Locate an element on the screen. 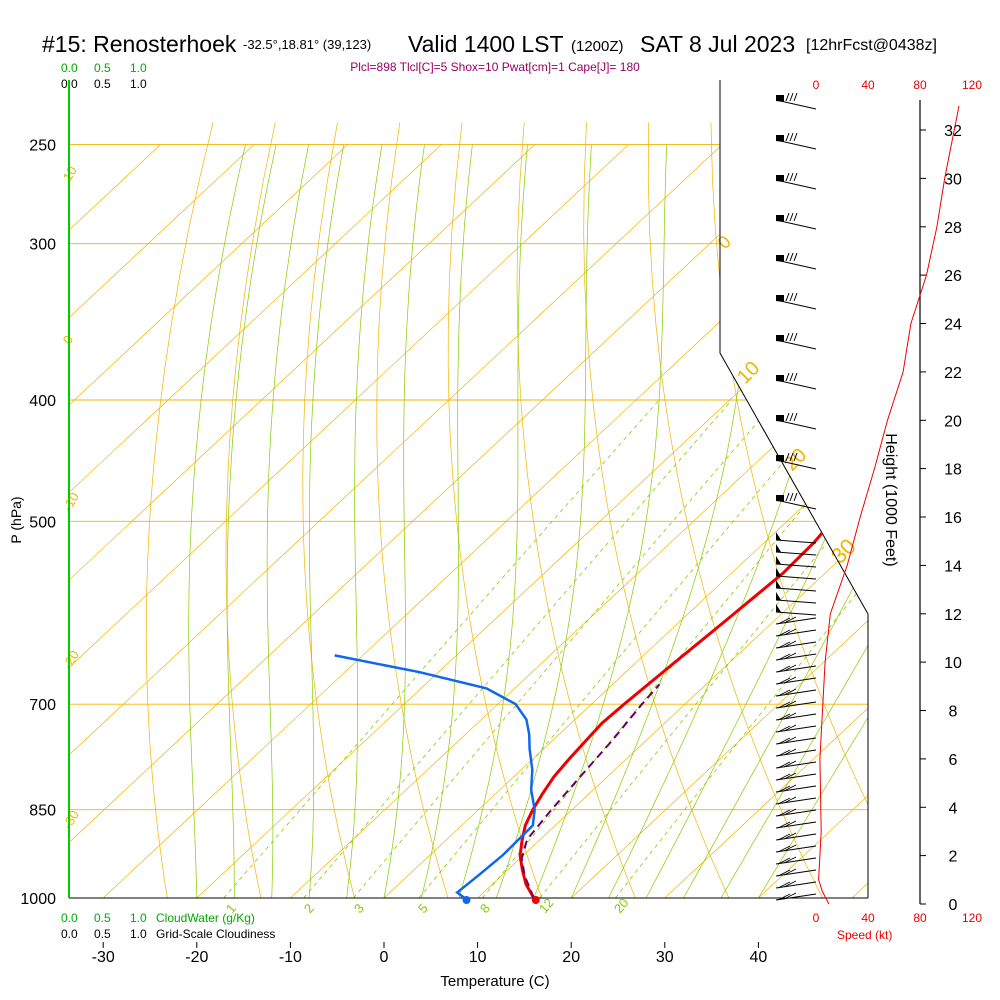  dewpoint-profile-line is located at coordinates (435, 776).